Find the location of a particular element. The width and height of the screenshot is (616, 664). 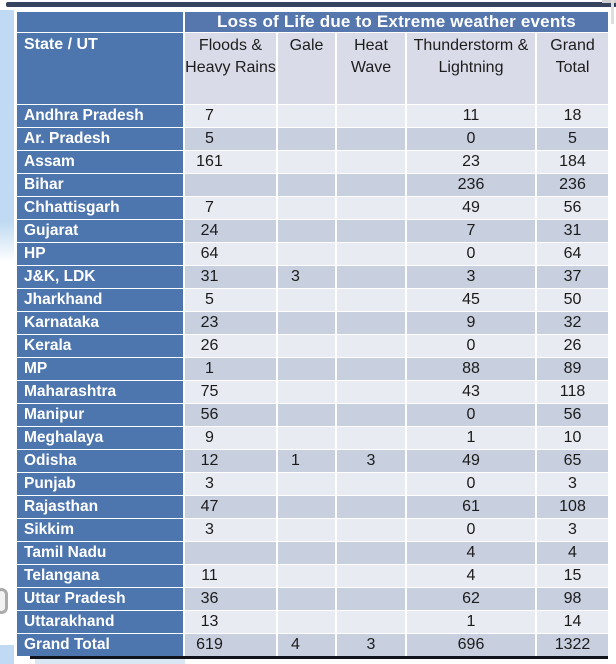

value-cell: 108 is located at coordinates (572, 507).